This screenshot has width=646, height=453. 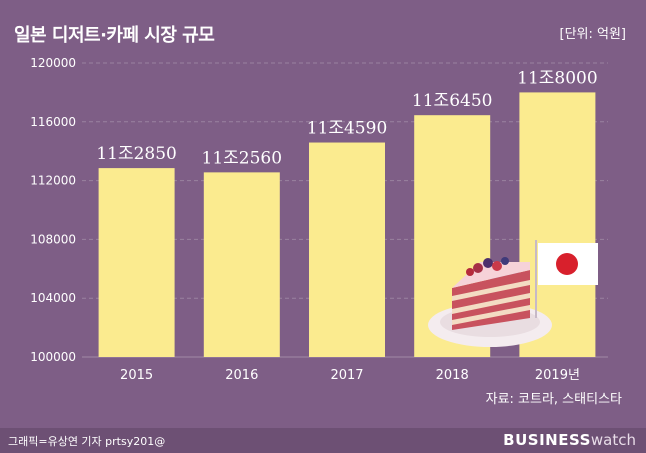 I want to click on berry-icon, so click(x=478, y=268).